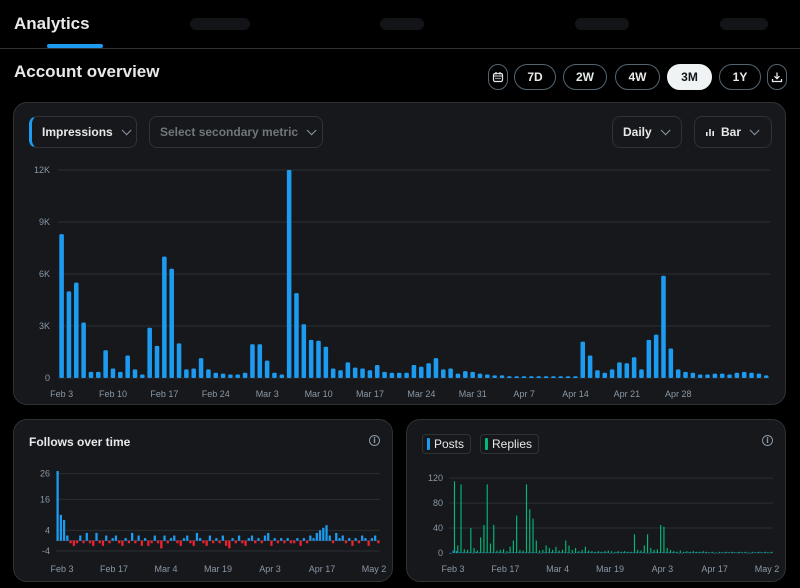 The image size is (800, 588). I want to click on range-7d-button: 7D, so click(535, 77).